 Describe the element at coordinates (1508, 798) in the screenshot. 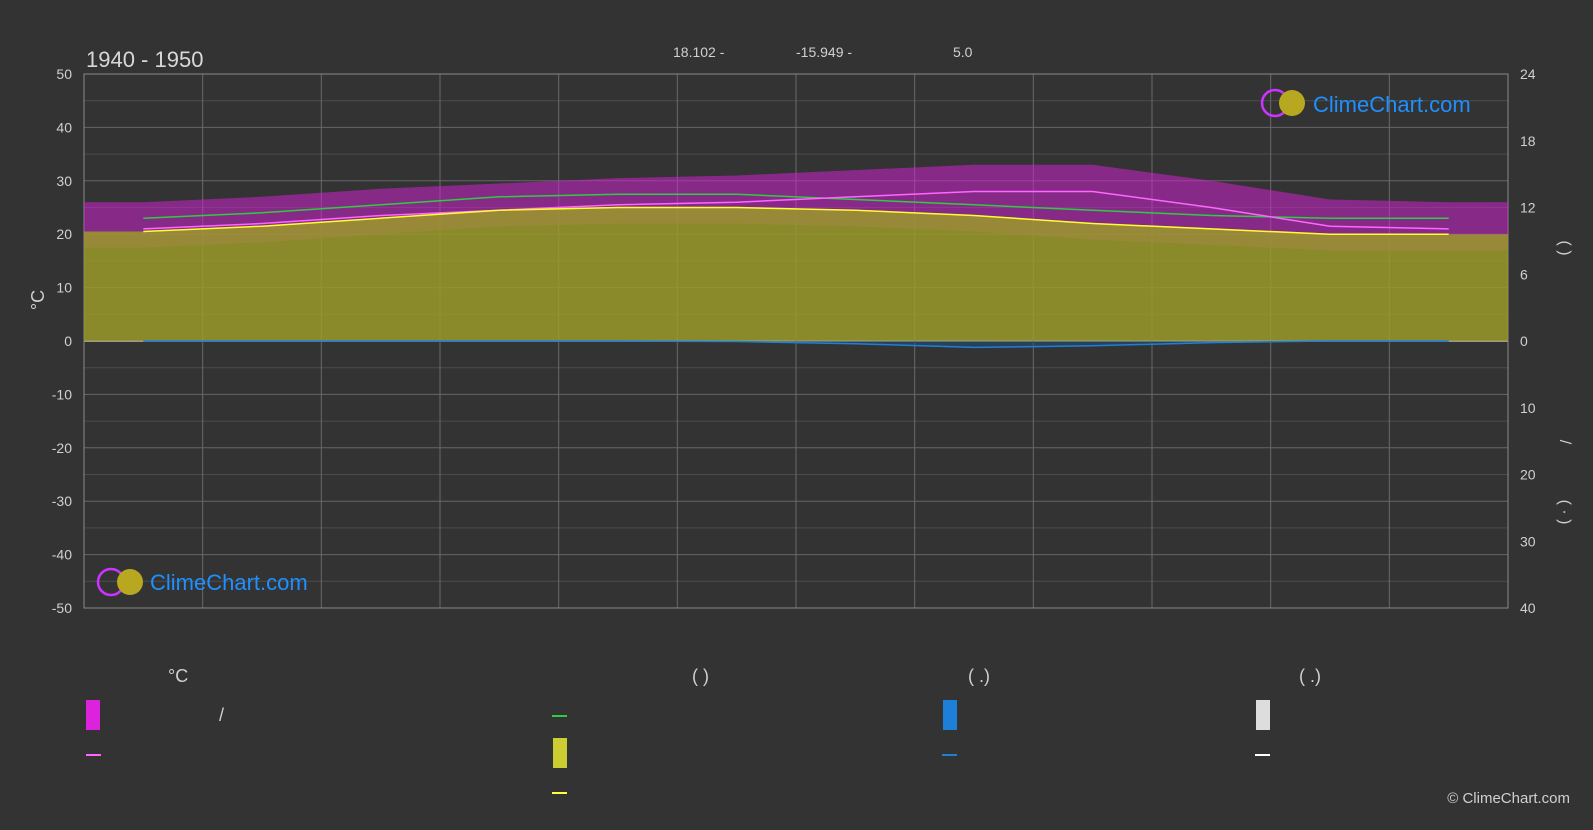

I see `copyright: © ClimeChart.com` at that location.